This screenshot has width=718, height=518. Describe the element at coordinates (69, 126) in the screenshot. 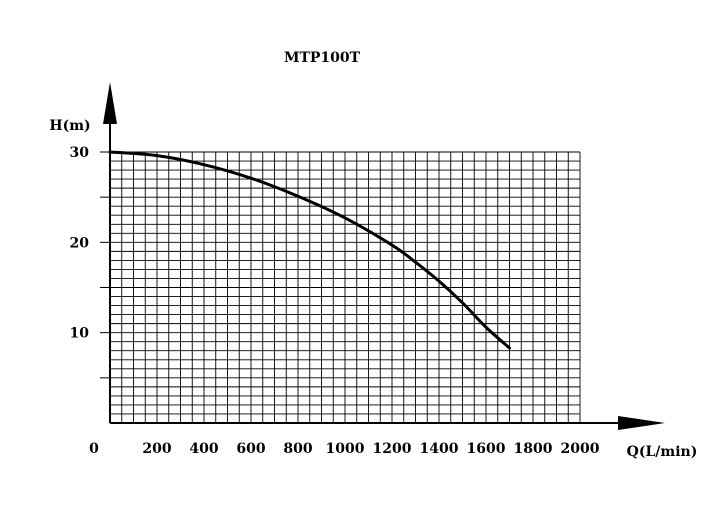

I see `y-axis-label: H(m)` at that location.